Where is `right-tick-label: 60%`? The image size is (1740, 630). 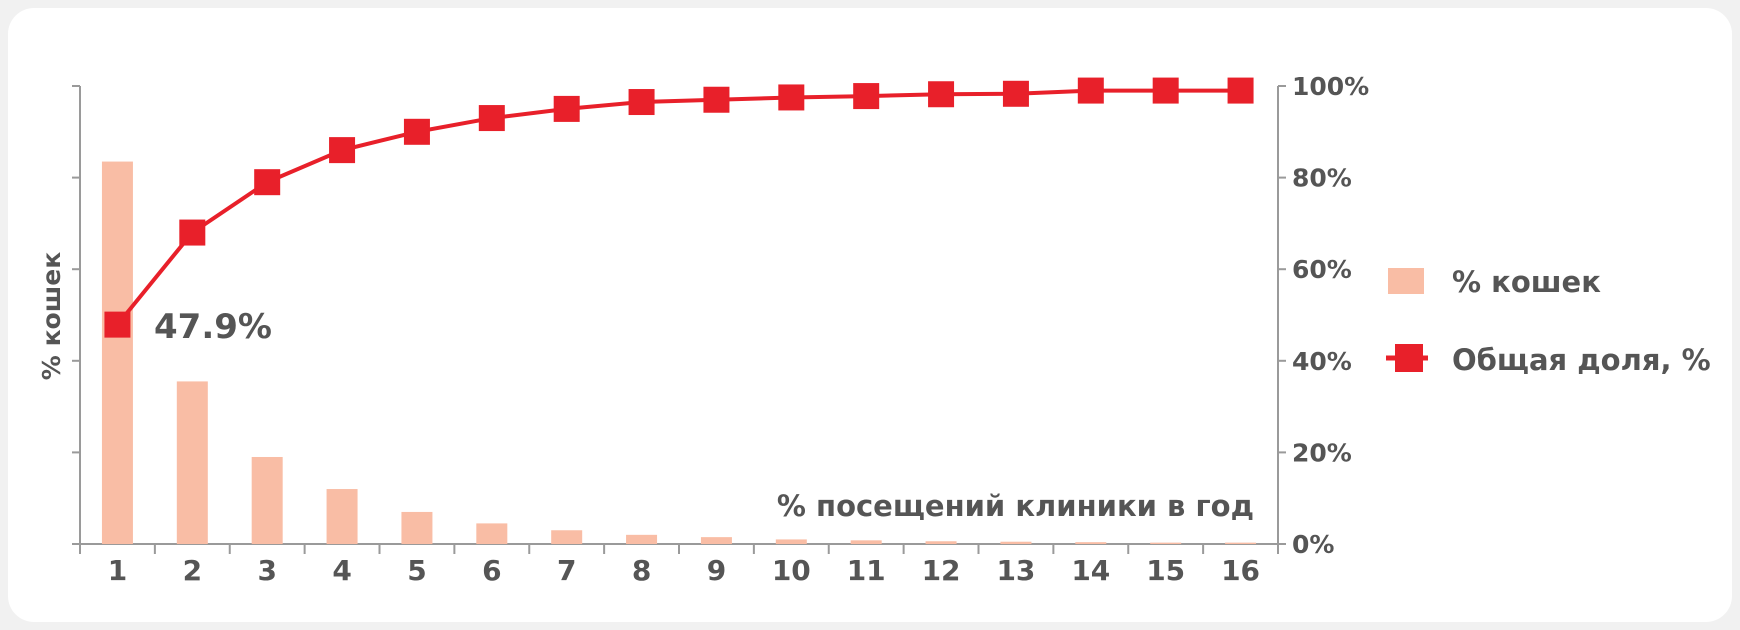
right-tick-label: 60% is located at coordinates (1322, 269).